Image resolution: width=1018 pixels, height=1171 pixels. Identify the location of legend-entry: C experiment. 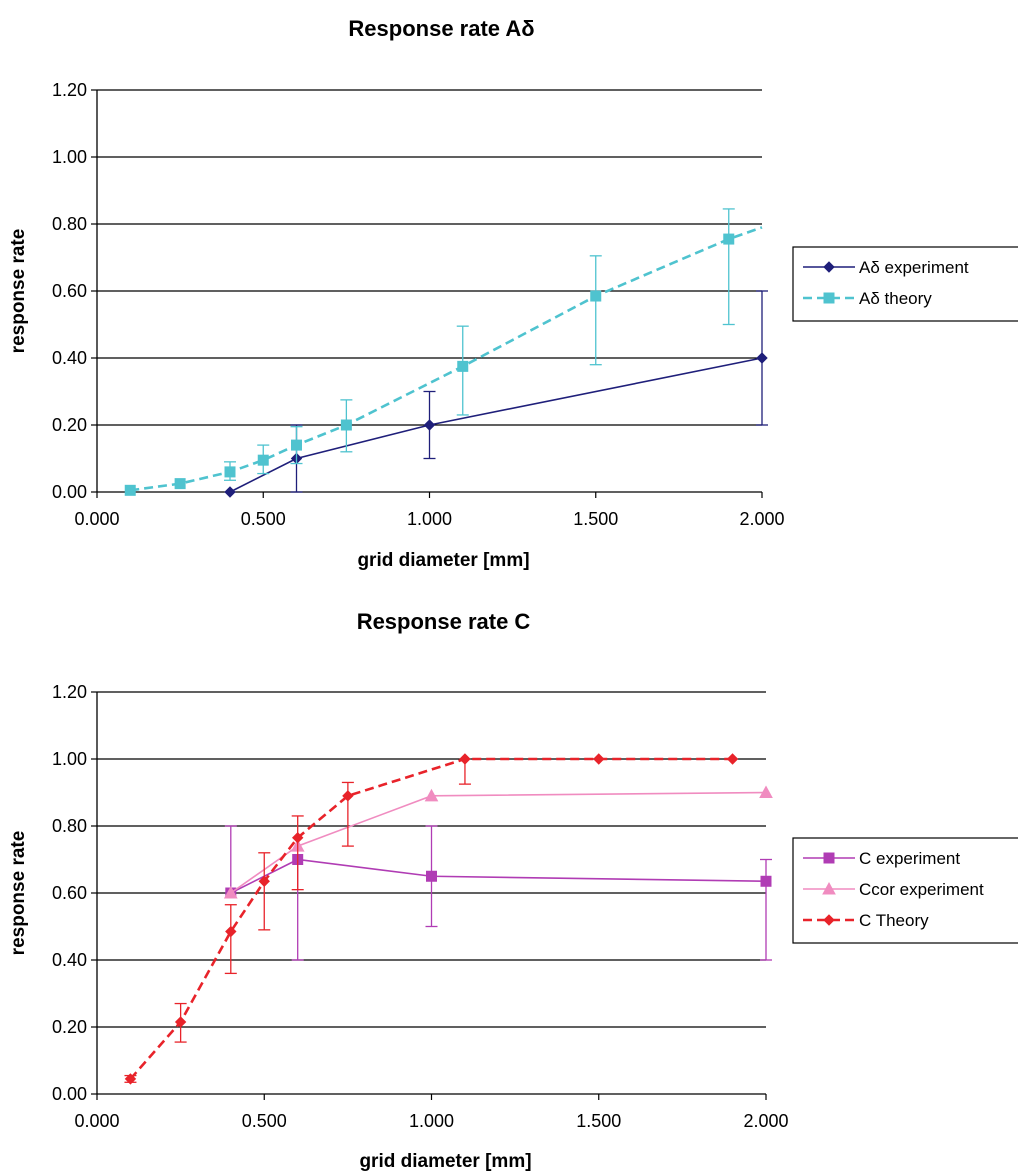
(909, 858).